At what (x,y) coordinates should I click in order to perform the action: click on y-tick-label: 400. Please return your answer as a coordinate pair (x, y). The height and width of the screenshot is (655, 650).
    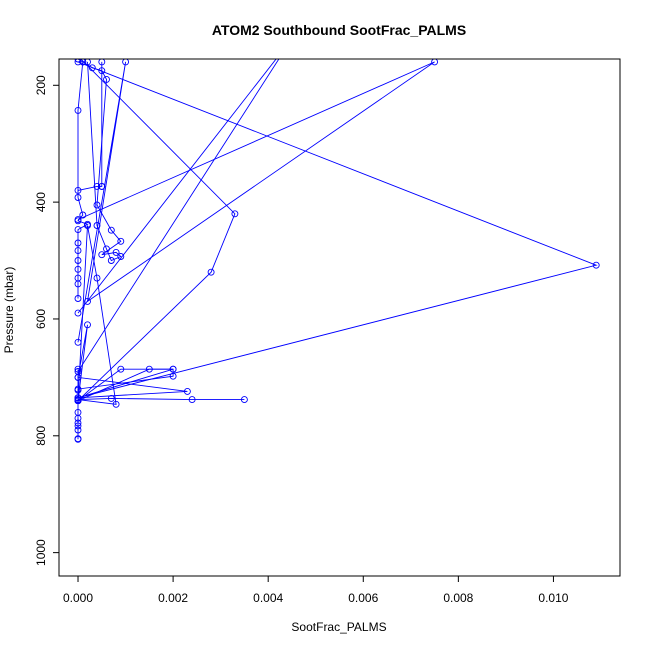
    Looking at the image, I should click on (41, 202).